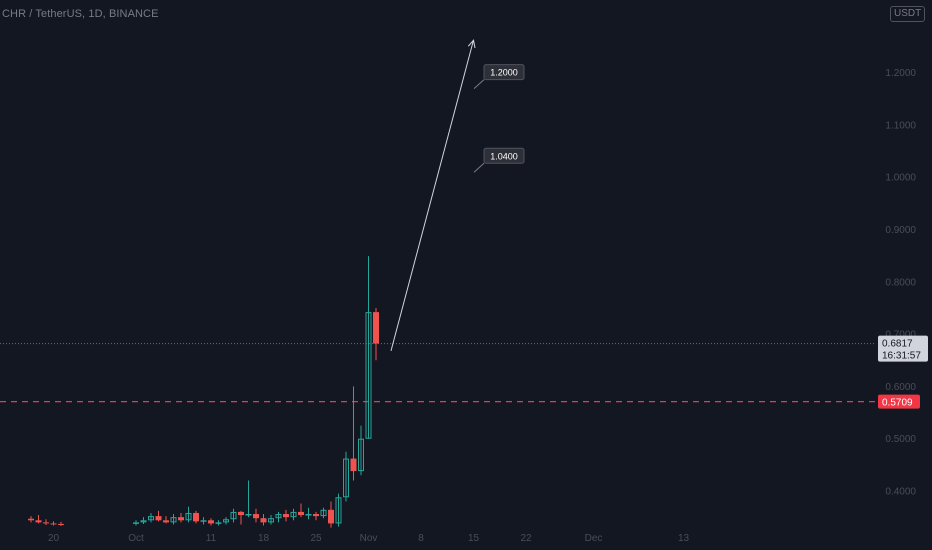  Describe the element at coordinates (900, 439) in the screenshot. I see `y-tick-label: 0.5000` at that location.